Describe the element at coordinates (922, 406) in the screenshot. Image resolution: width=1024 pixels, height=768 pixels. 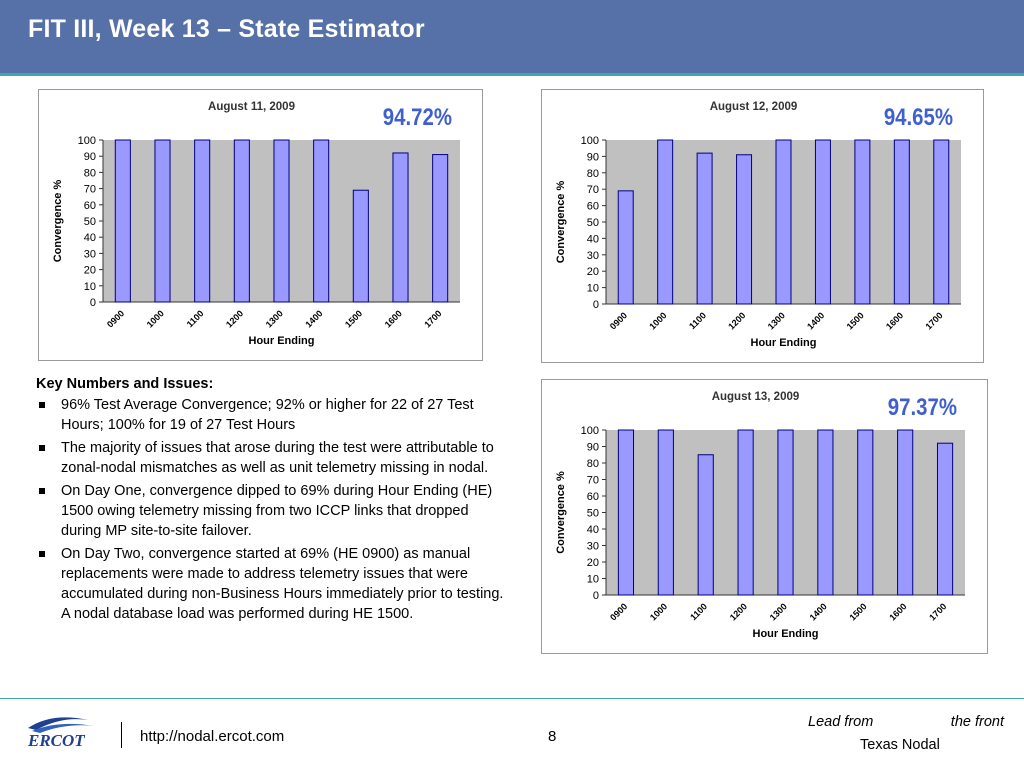
I see `average-convergence-label: 97.37%` at that location.